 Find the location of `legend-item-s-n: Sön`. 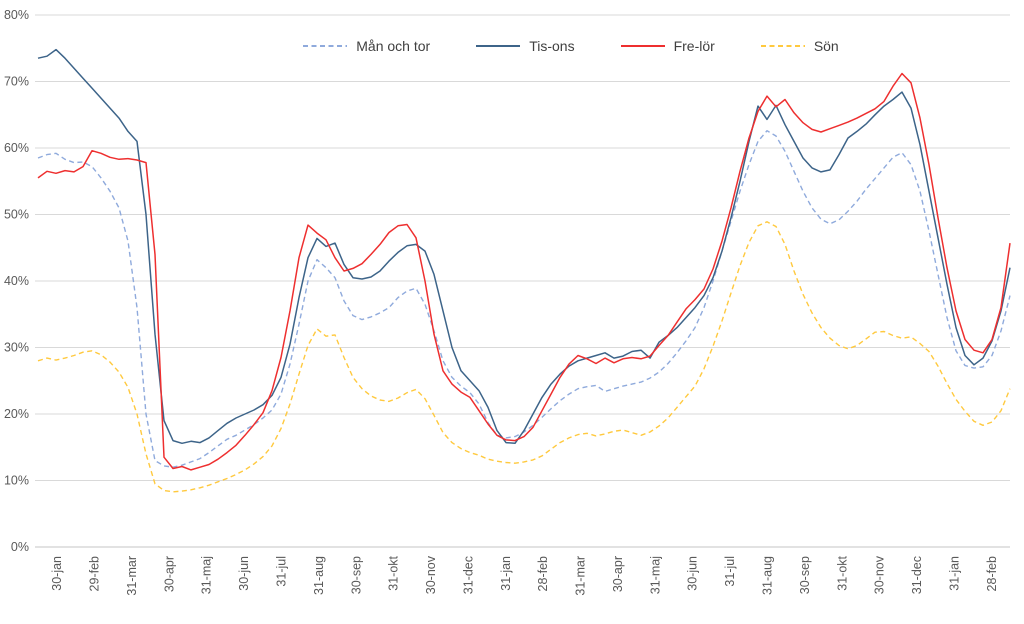

legend-item-s-n: Sön is located at coordinates (799, 46).